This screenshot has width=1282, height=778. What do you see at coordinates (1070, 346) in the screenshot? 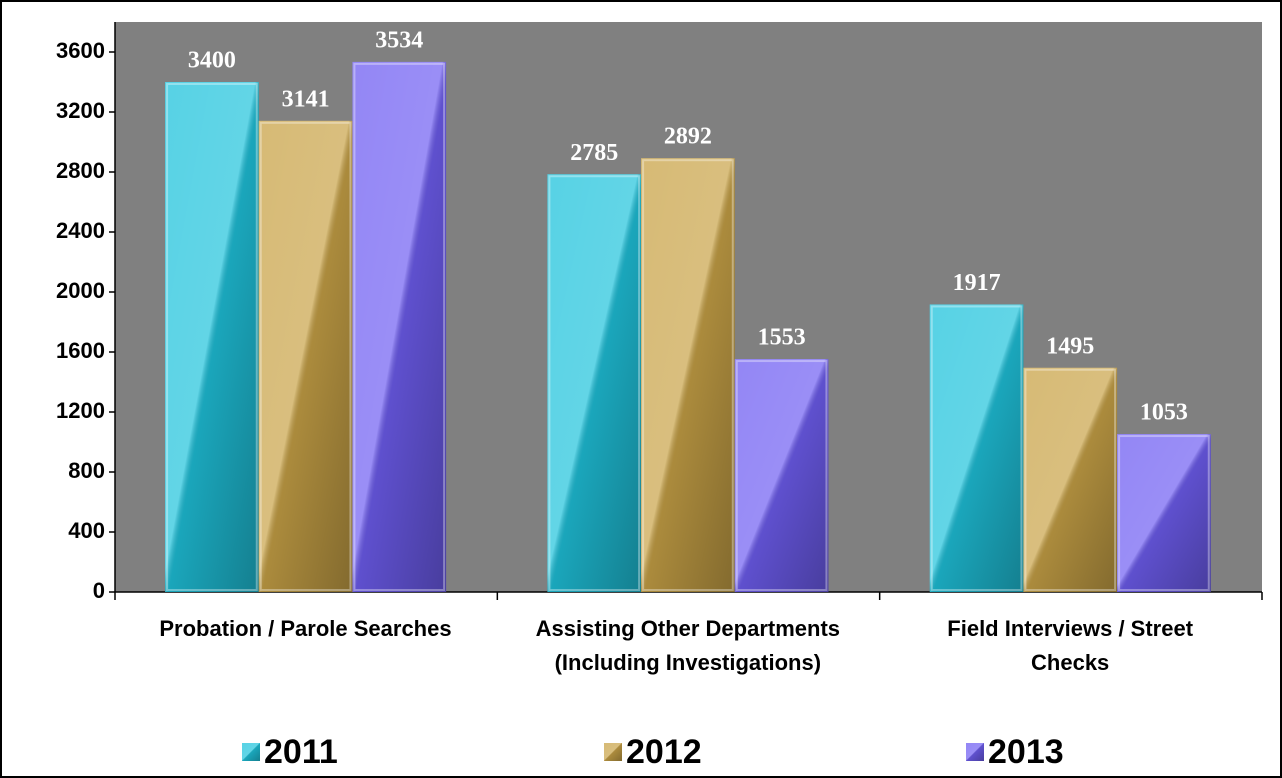
I see `value-label: 1495` at bounding box center [1070, 346].